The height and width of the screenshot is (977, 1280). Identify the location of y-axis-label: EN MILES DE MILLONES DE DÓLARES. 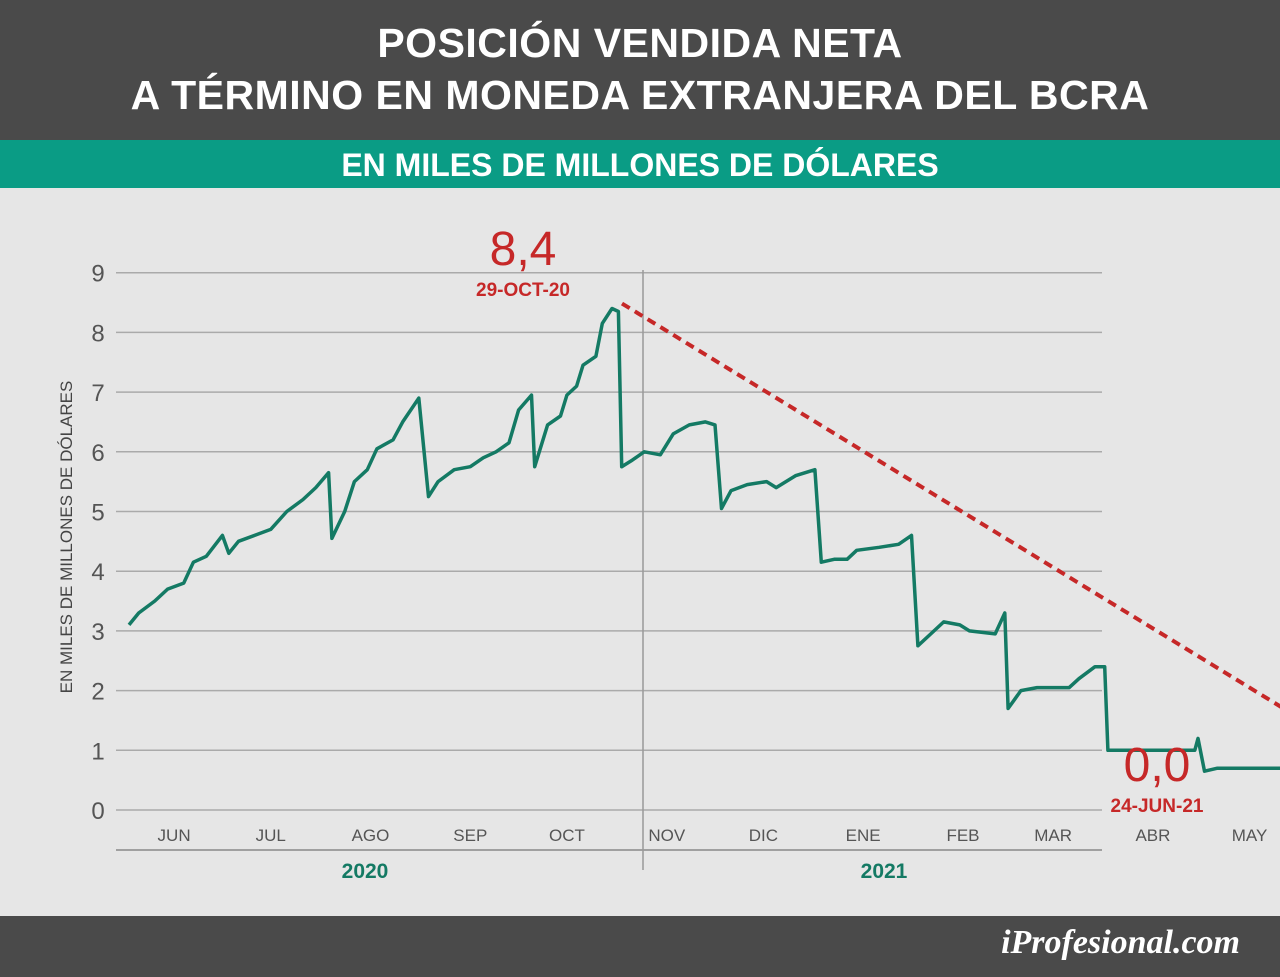
(66, 537).